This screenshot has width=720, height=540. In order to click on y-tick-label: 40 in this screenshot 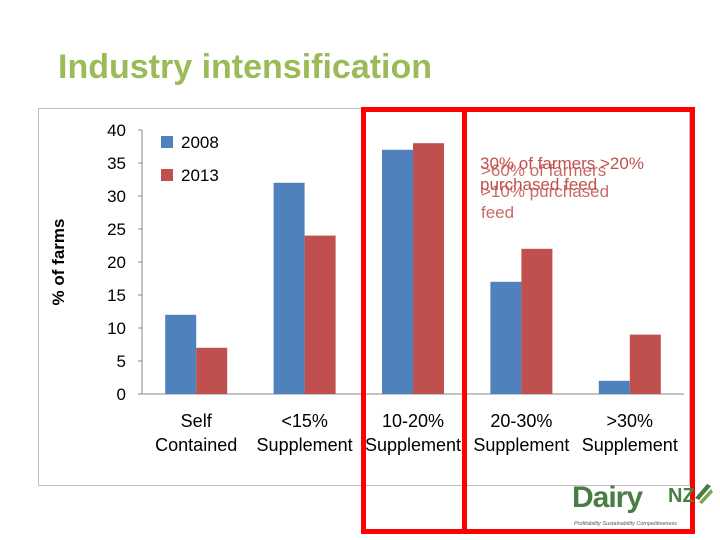, I will do `click(116, 130)`.